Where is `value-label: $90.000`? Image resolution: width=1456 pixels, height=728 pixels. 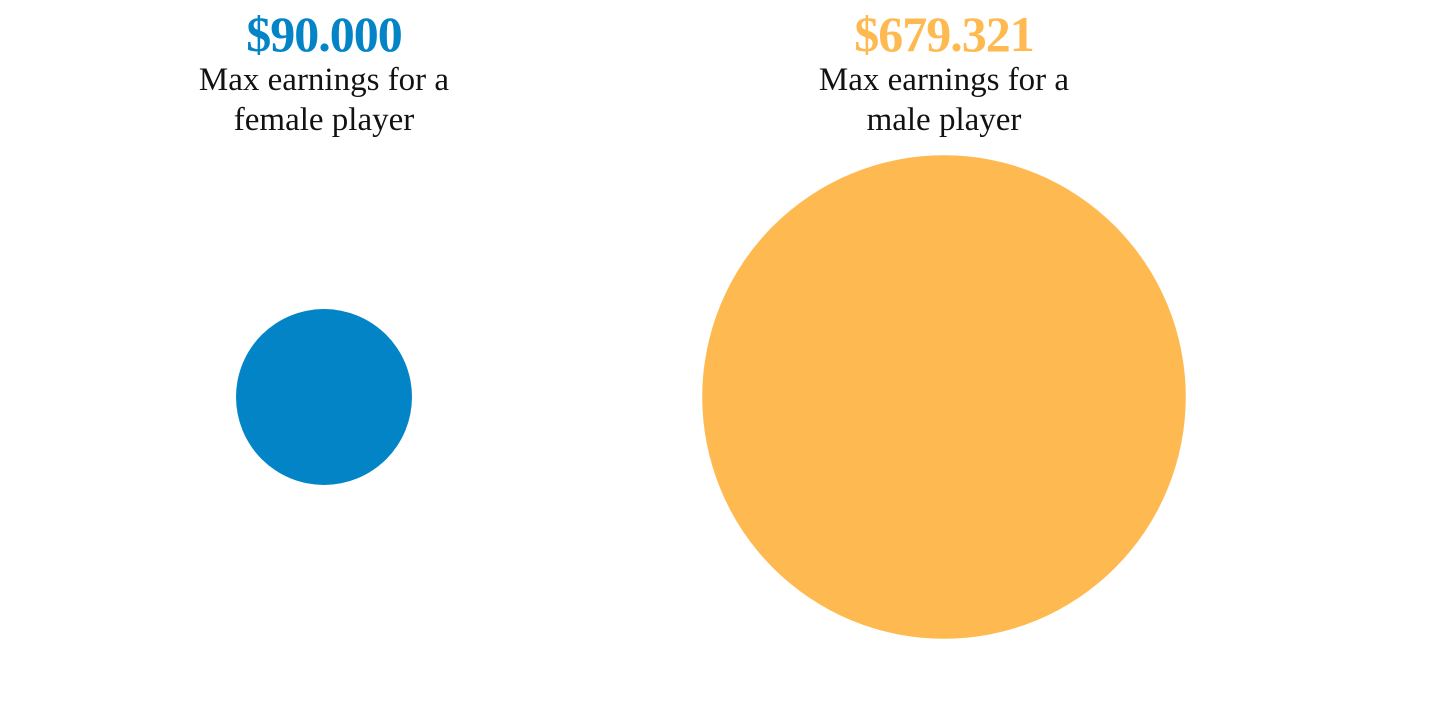 value-label: $90.000 is located at coordinates (324, 34).